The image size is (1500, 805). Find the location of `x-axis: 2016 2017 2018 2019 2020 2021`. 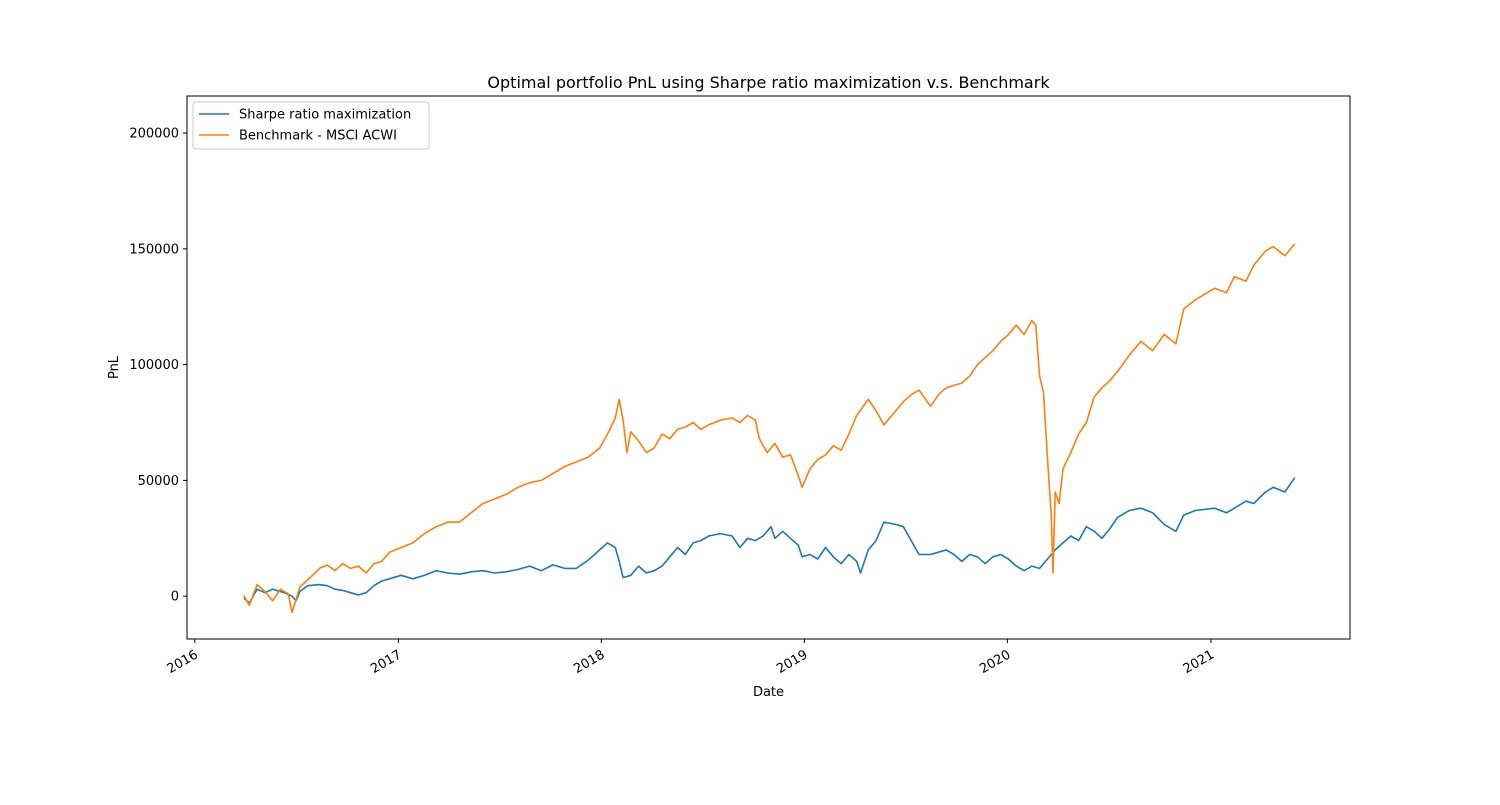

x-axis: 2016 2017 2018 2019 2020 2021 is located at coordinates (691, 658).